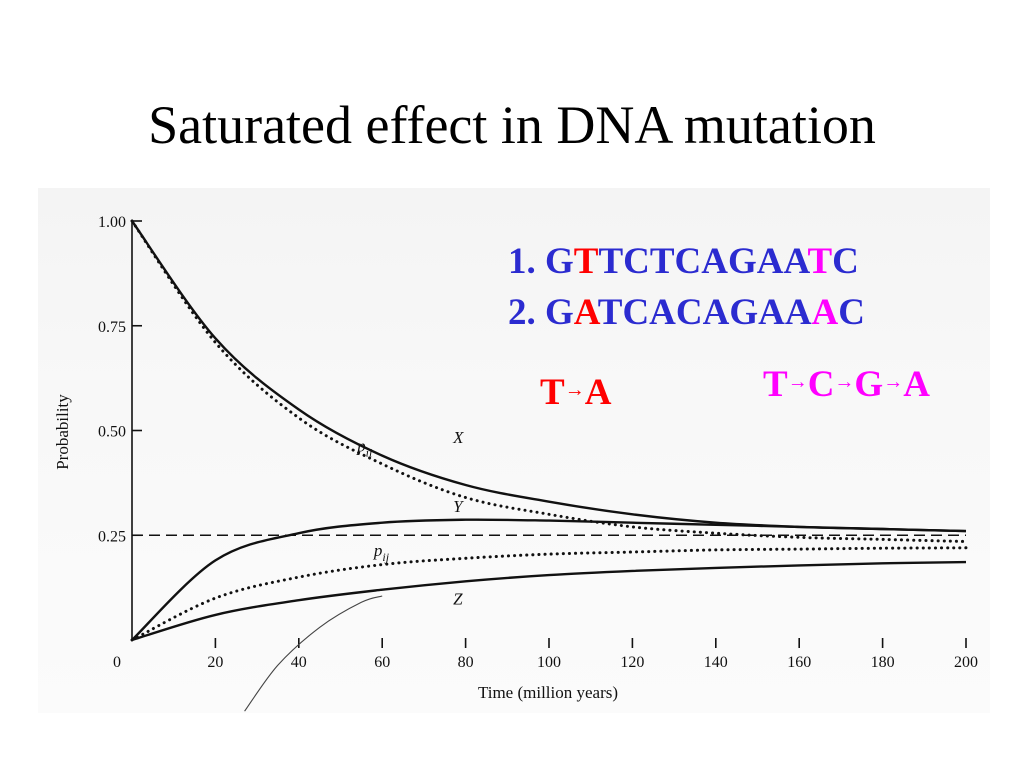  What do you see at coordinates (512, 125) in the screenshot?
I see `slide-title: Saturated effect in DNA mutation` at bounding box center [512, 125].